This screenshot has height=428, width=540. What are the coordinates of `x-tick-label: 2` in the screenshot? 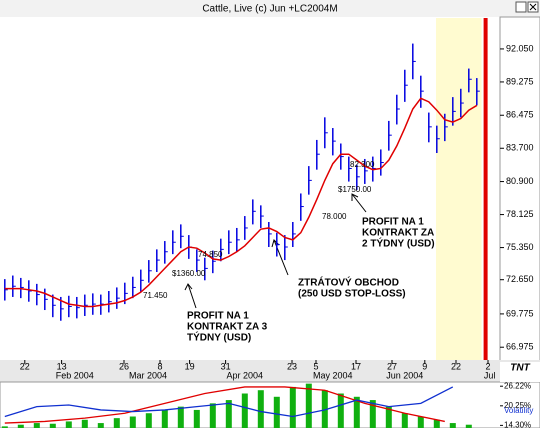 It's located at (487, 366).